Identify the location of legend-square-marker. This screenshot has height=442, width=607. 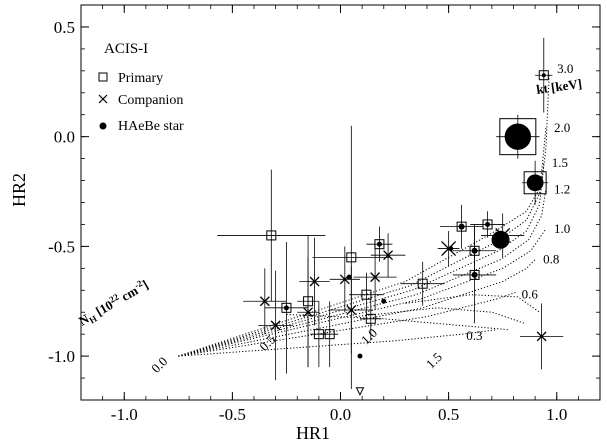
(103, 77).